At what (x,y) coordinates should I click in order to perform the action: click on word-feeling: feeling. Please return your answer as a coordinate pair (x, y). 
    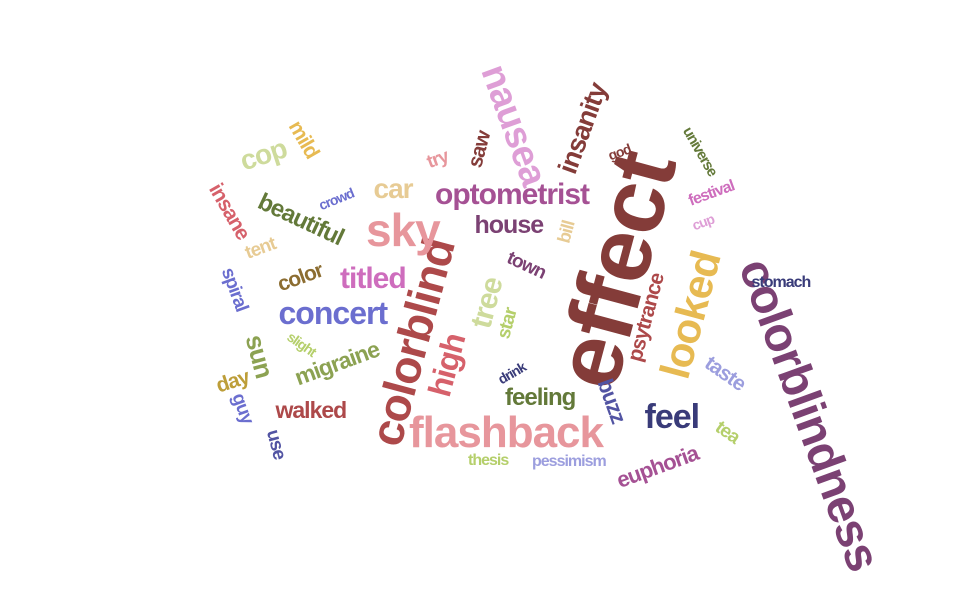
    Looking at the image, I should click on (540, 397).